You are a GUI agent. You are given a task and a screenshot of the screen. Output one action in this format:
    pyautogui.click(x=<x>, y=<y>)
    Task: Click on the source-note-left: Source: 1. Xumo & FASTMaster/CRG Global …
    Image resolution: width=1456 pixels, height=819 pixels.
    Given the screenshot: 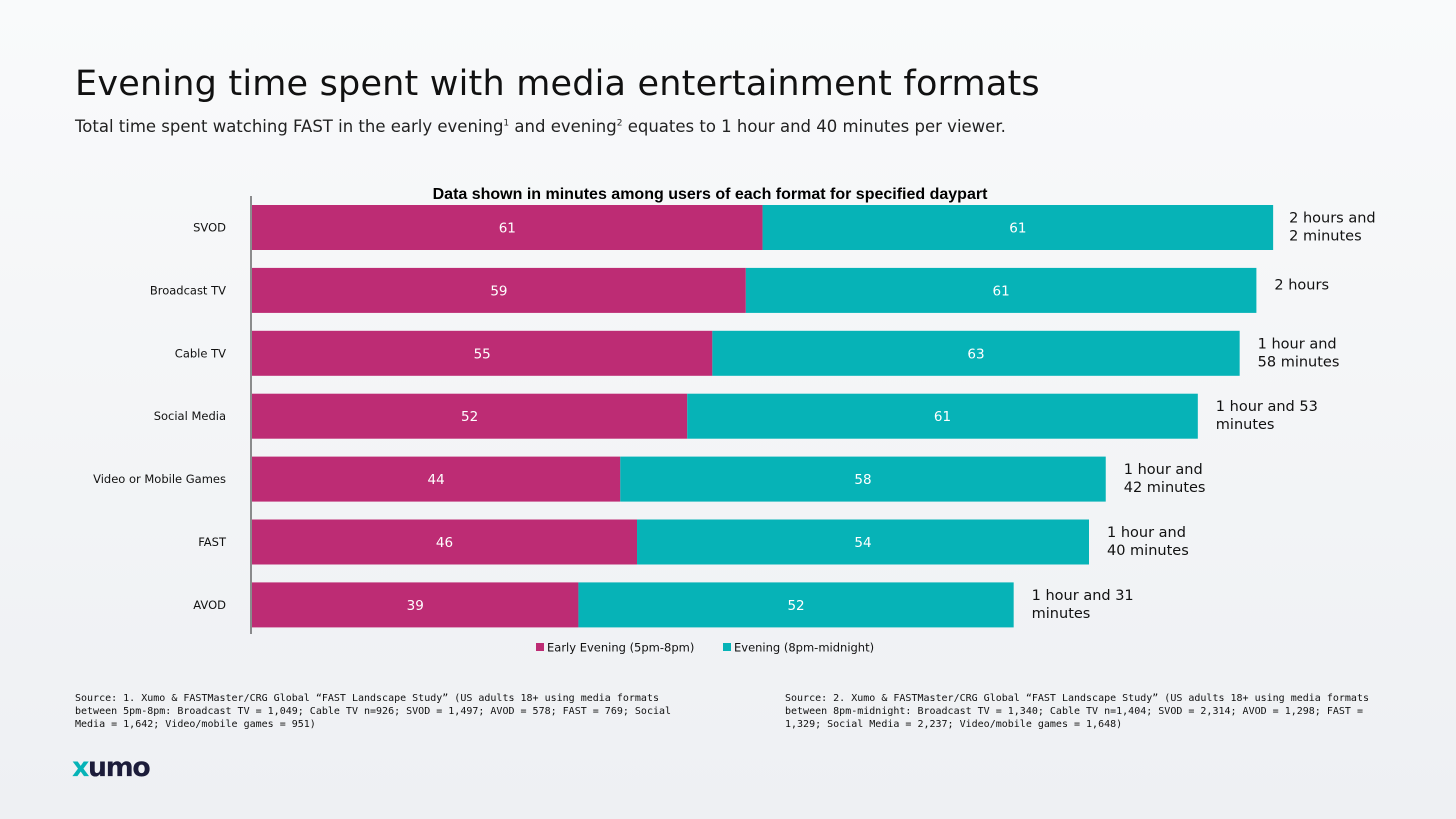 What is the action you would take?
    pyautogui.click(x=373, y=711)
    